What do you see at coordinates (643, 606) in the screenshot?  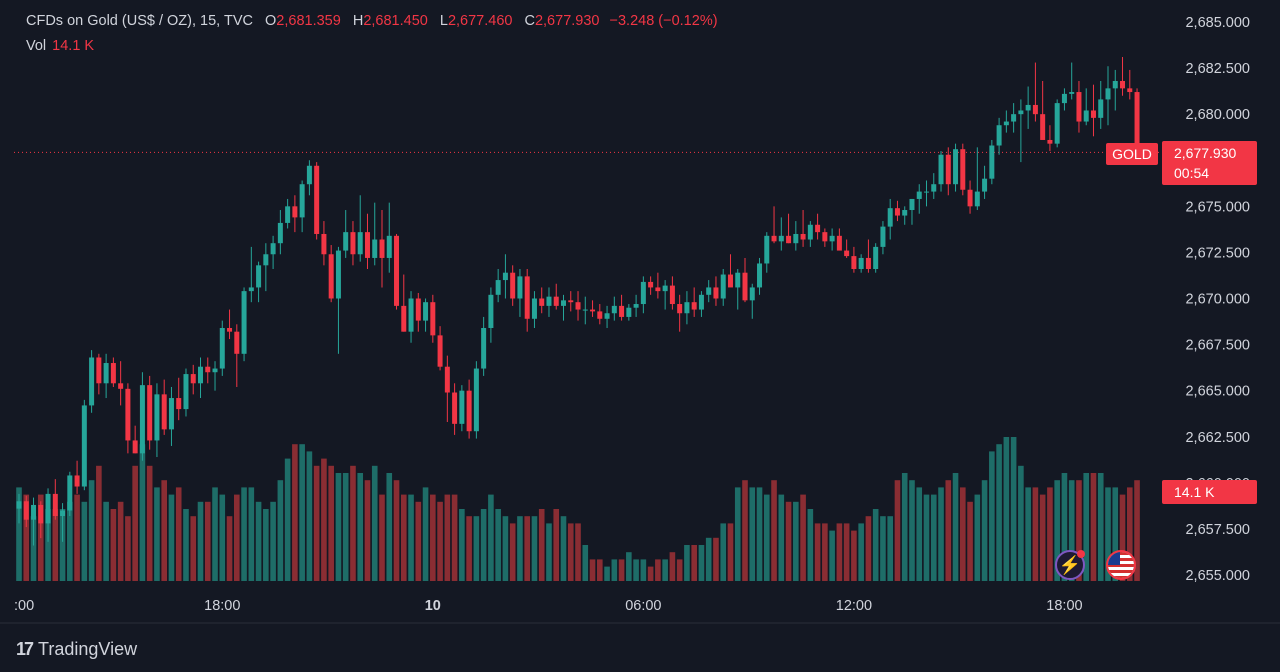 I see `x-tick-label: 06:00` at bounding box center [643, 606].